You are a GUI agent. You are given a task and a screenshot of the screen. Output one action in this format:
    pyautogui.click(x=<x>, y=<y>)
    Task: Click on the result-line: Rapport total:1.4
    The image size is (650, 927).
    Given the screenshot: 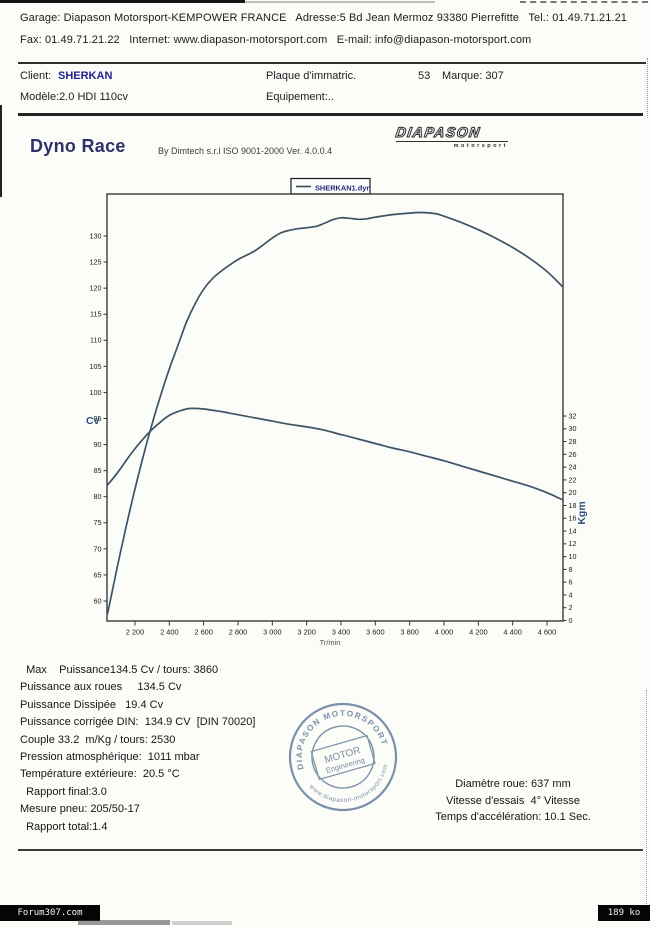 What is the action you would take?
    pyautogui.click(x=64, y=826)
    